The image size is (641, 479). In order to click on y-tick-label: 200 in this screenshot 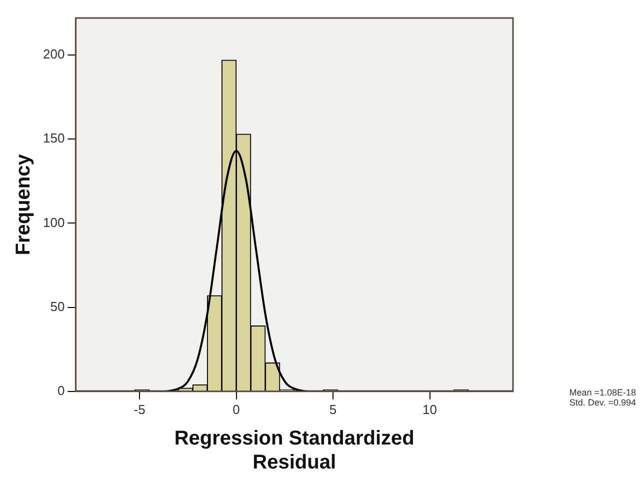, I will do `click(53, 54)`.